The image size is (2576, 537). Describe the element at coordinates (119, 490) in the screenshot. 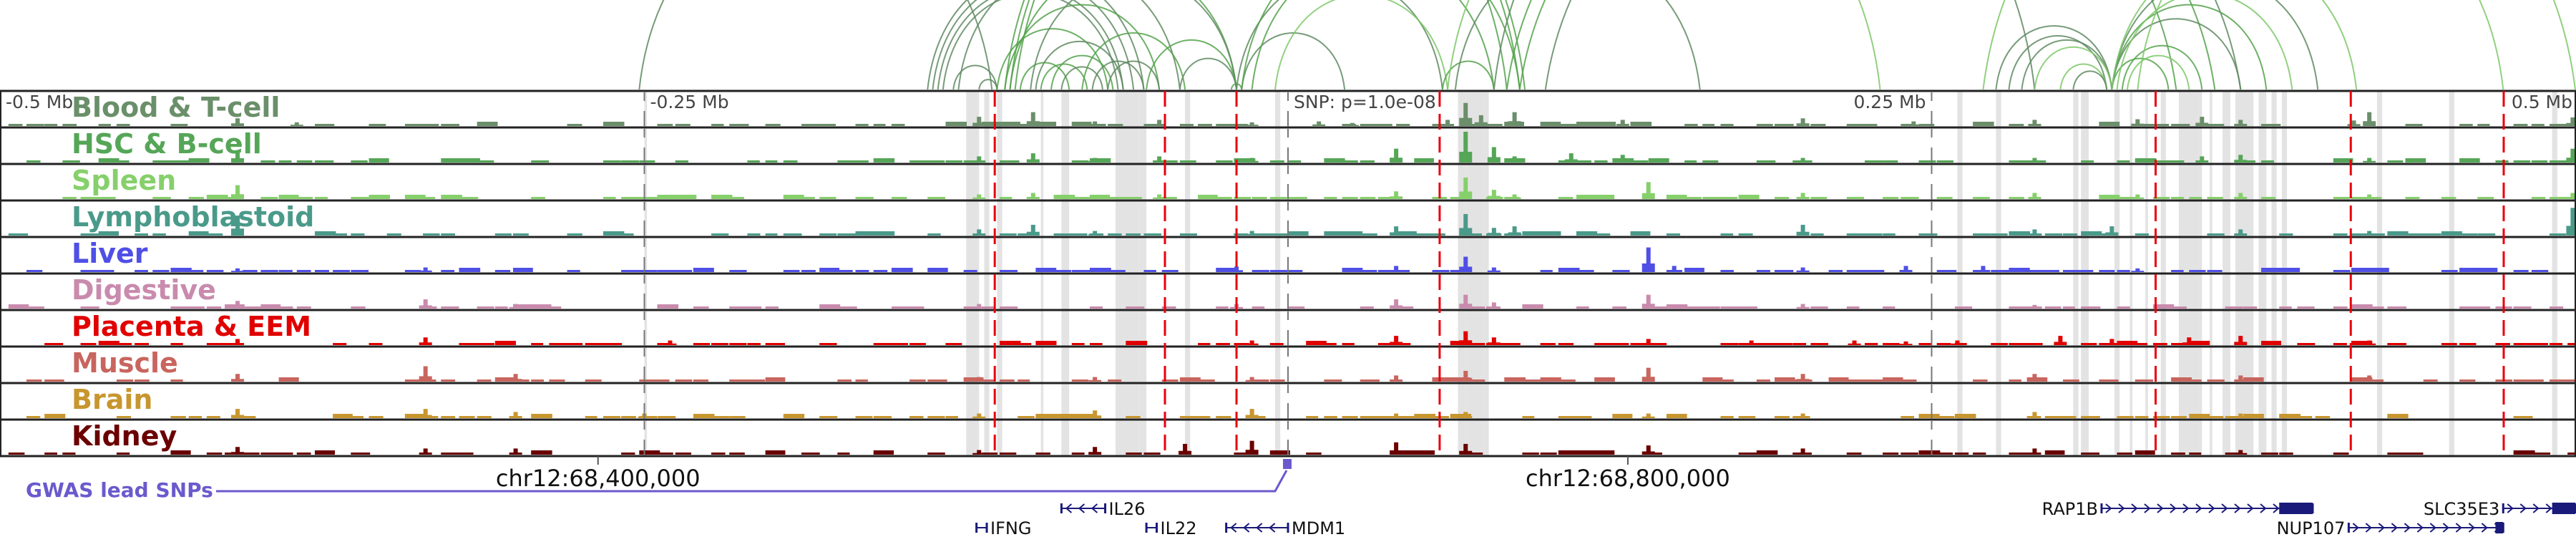

I see `gwas-label: GWAS lead SNPs` at that location.